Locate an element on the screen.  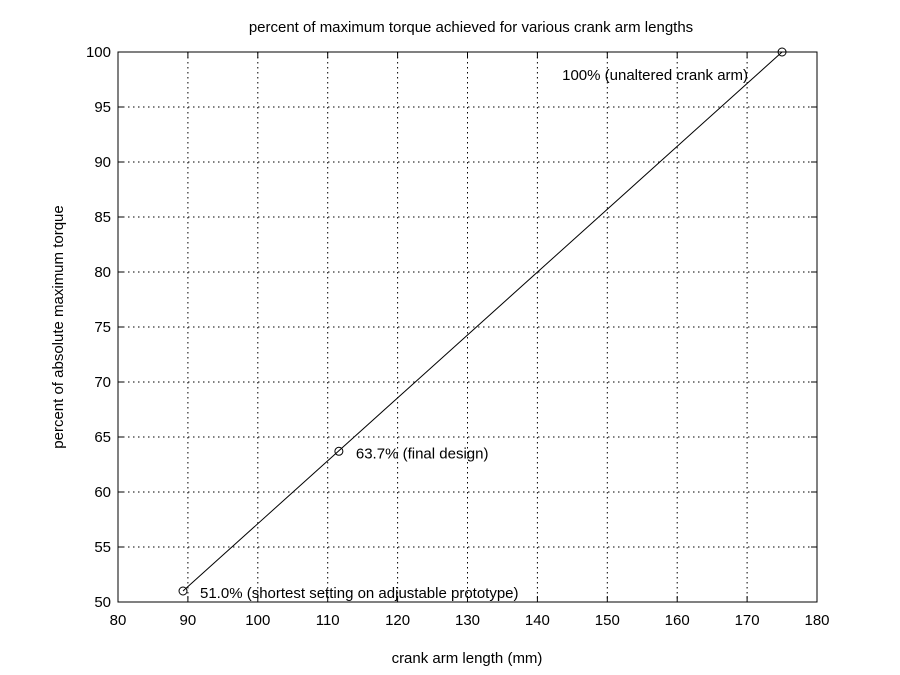
x-tick-label: 160 is located at coordinates (677, 620).